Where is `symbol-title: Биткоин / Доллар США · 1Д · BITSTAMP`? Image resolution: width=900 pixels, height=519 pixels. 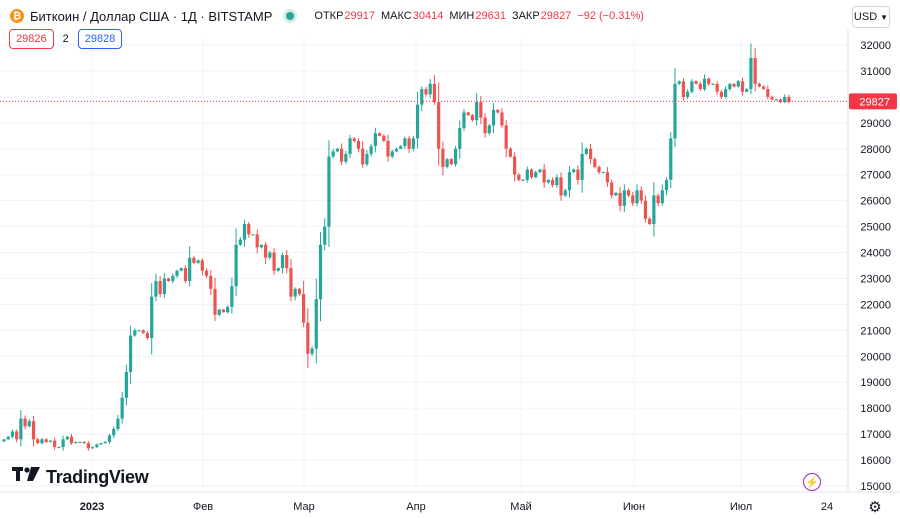
symbol-title: Биткоин / Доллар США · 1Д · BITSTAMP is located at coordinates (151, 16).